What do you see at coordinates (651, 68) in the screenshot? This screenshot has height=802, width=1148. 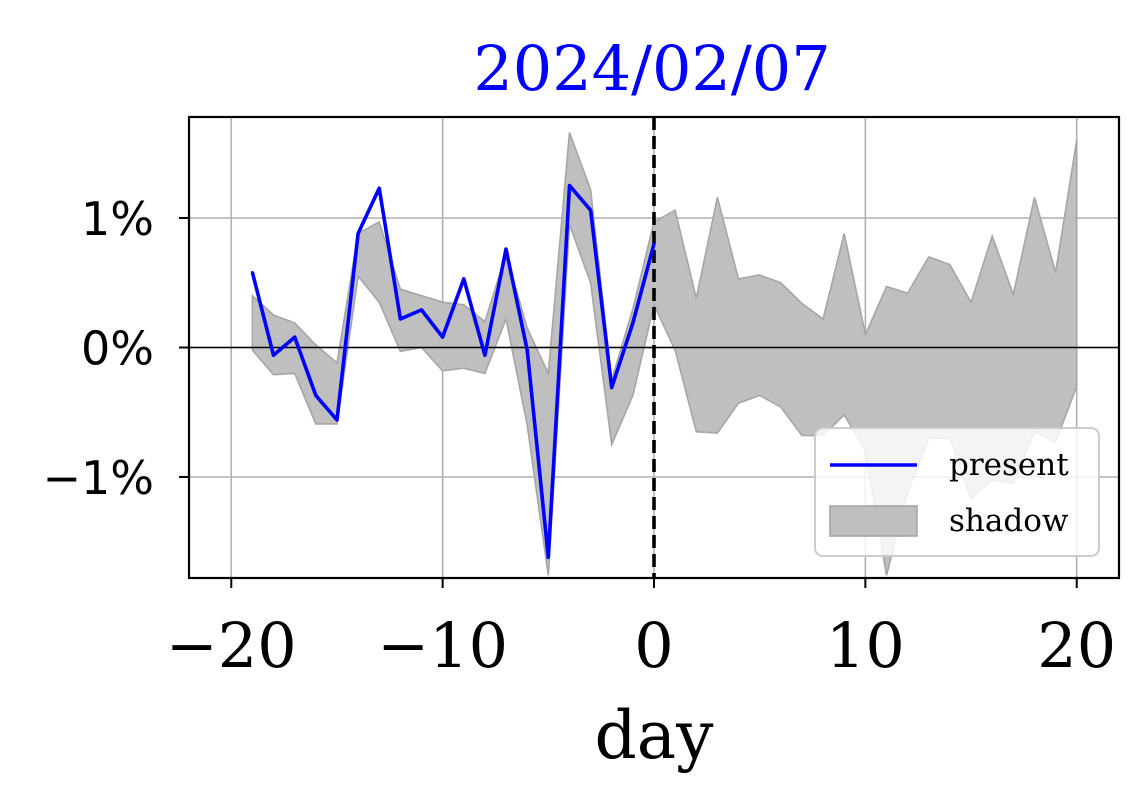 I see `chart-title: 2024/02/07` at bounding box center [651, 68].